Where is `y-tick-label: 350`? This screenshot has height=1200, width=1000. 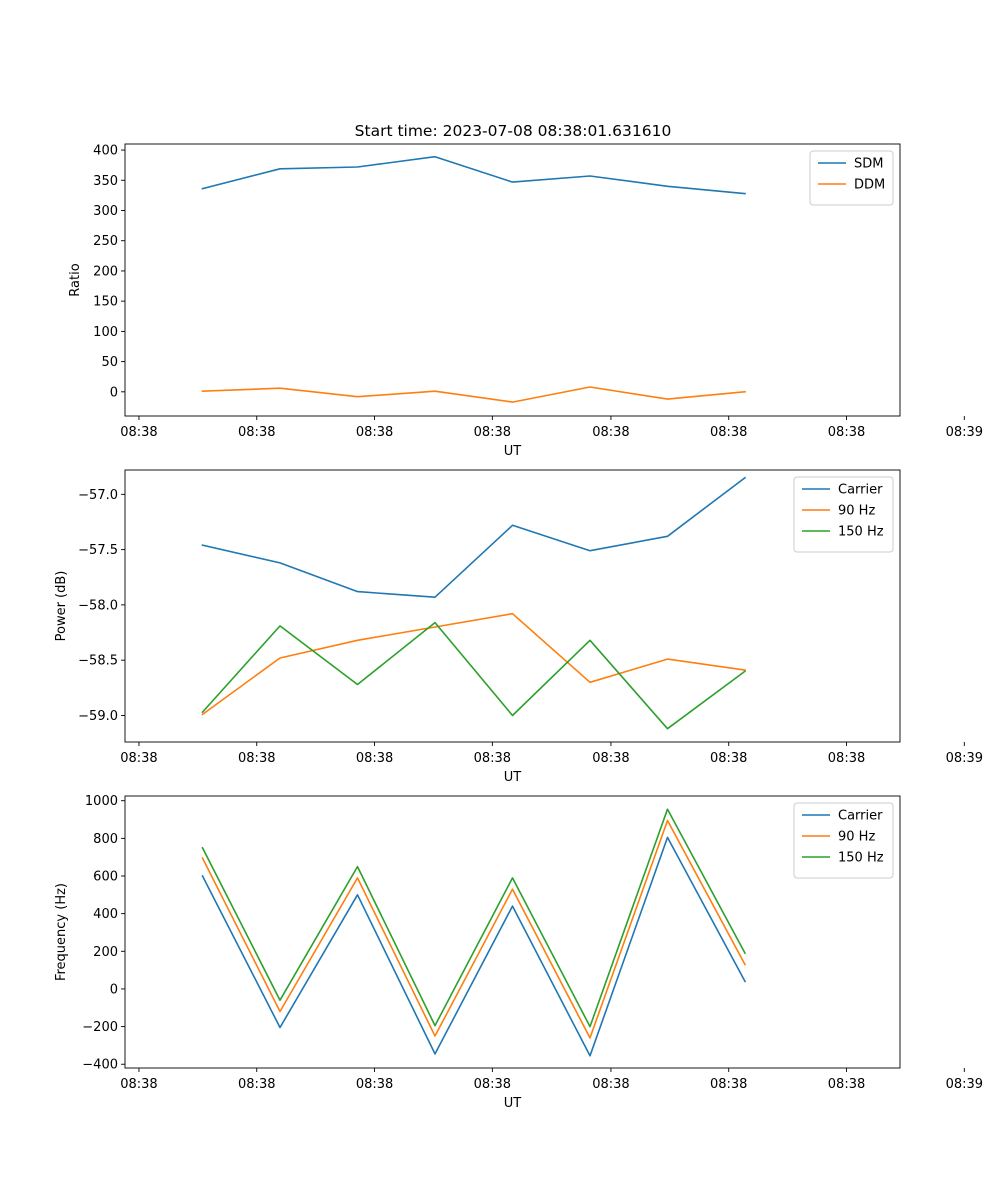 y-tick-label: 350 is located at coordinates (105, 181).